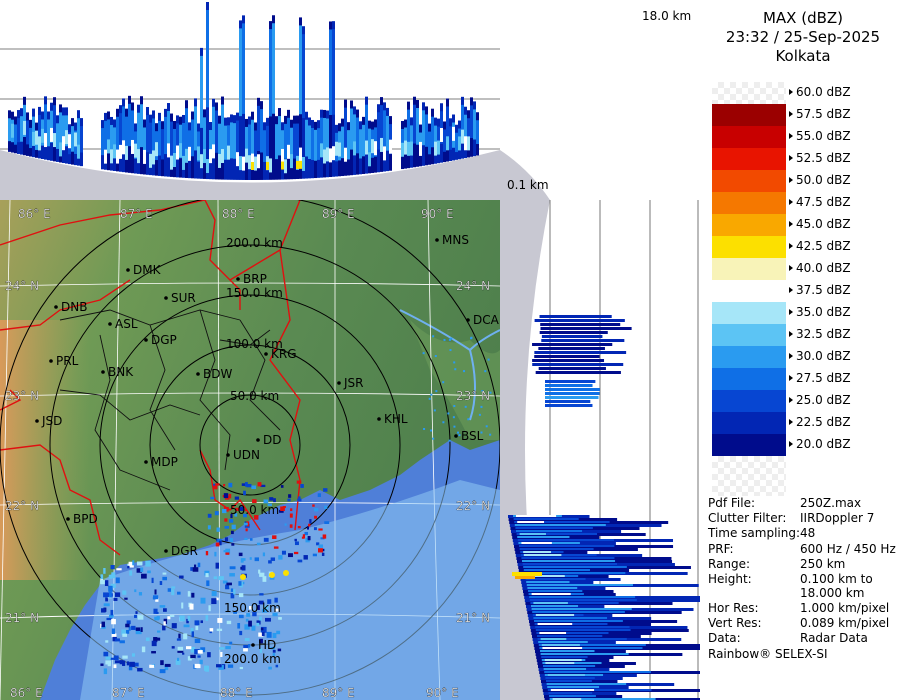 Image resolution: width=906 pixels, height=700 pixels. I want to click on legend-label: 52.5 dBZ, so click(820, 158).